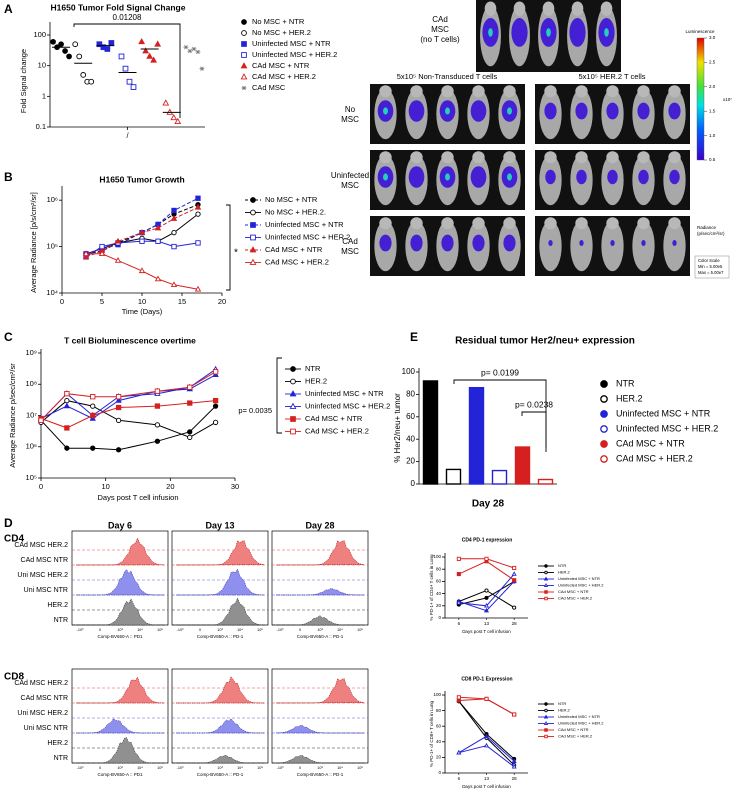  I want to click on colorbar-tick-label: 1.0, so click(712, 135).